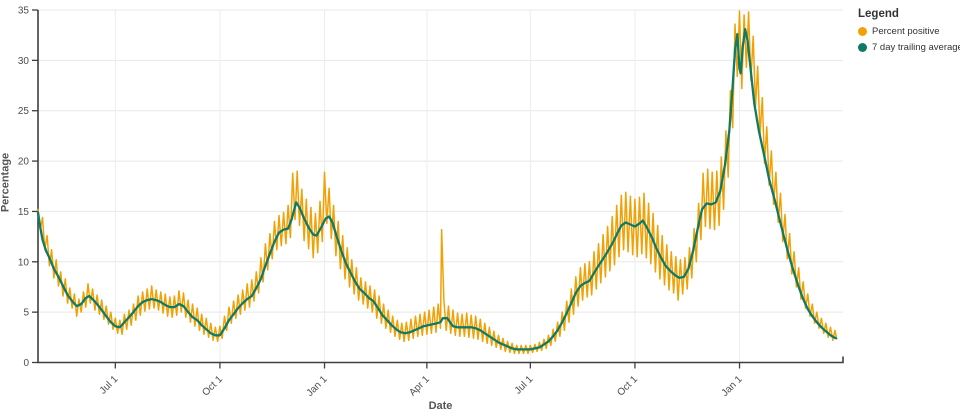  What do you see at coordinates (878, 14) in the screenshot?
I see `legend-title: Legend` at bounding box center [878, 14].